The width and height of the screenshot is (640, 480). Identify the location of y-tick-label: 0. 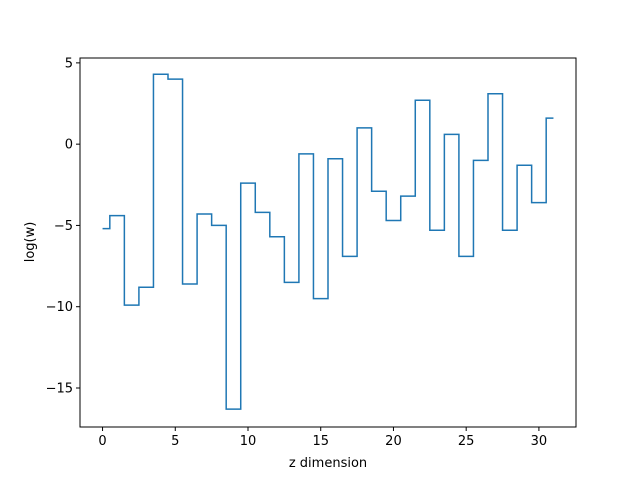
(69, 145).